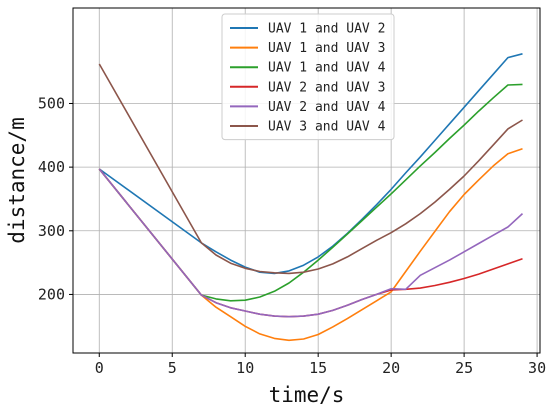 Image resolution: width=550 pixels, height=410 pixels. I want to click on y-axis-title: distance/m, so click(17, 180).